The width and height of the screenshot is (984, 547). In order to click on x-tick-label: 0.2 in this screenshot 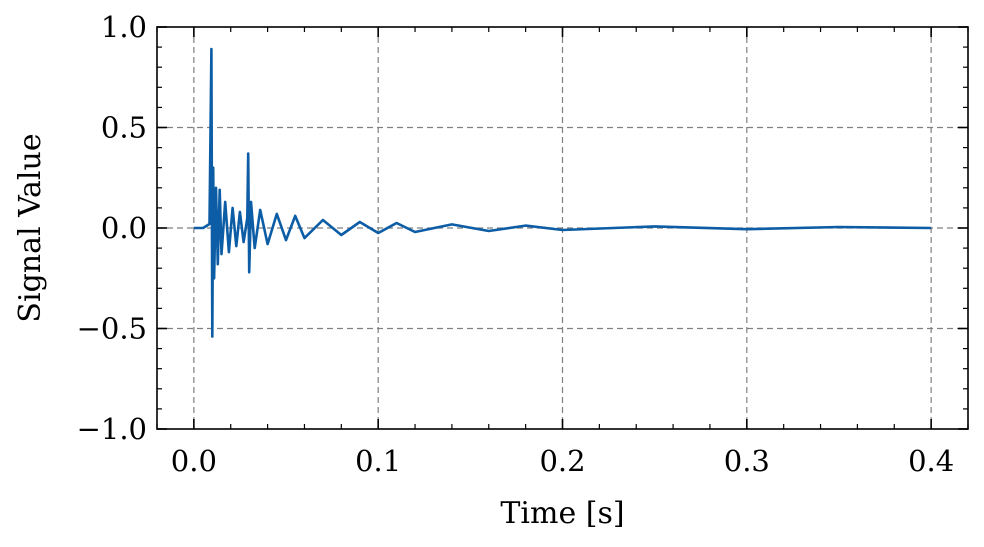, I will do `click(562, 461)`.